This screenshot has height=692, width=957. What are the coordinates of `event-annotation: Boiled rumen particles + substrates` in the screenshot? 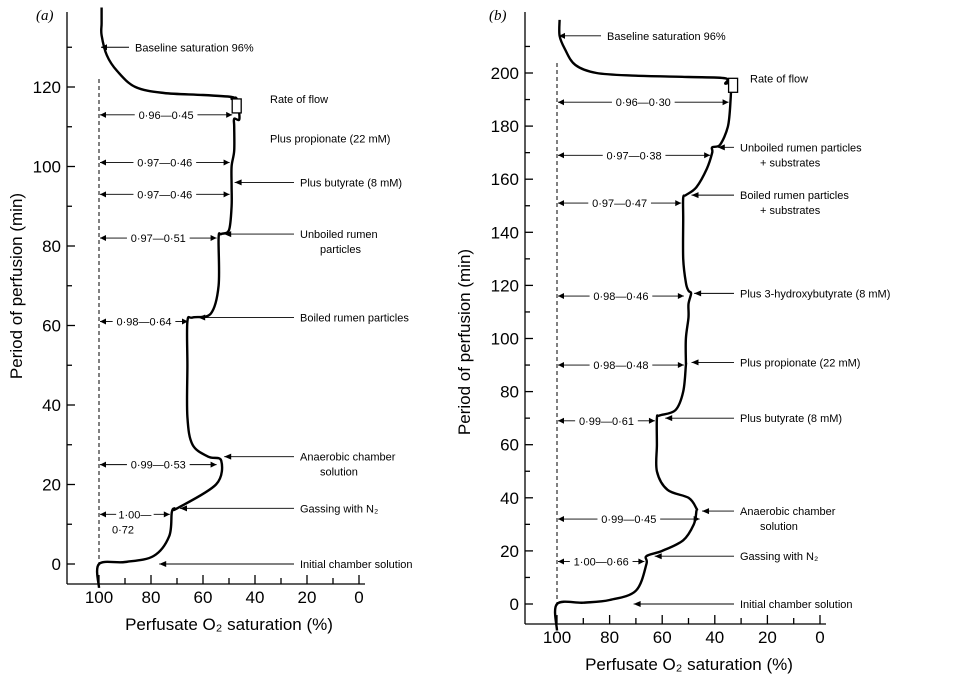 It's located at (770, 203).